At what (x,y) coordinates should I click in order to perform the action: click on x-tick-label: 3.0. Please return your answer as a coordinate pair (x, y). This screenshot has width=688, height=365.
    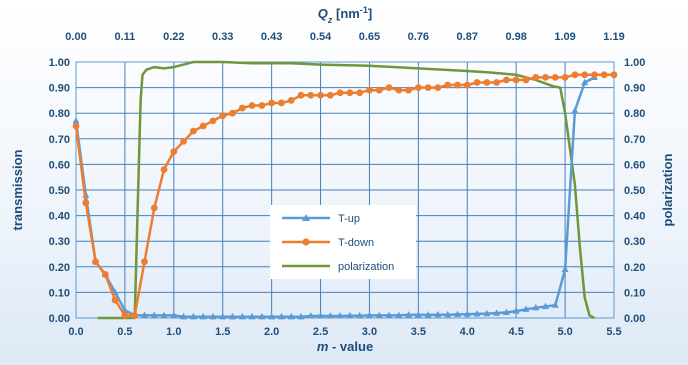
    Looking at the image, I should click on (369, 332).